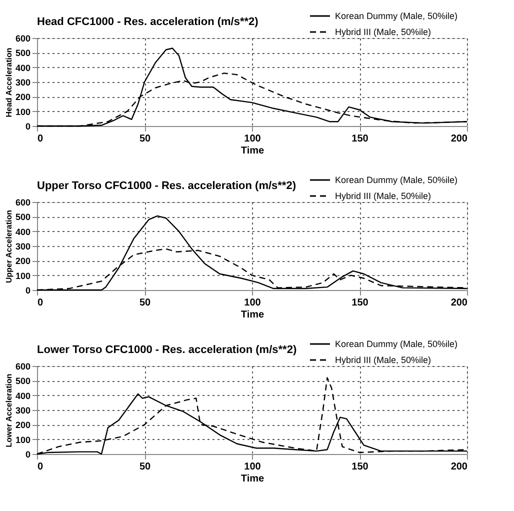 The width and height of the screenshot is (514, 511). Describe the element at coordinates (9, 247) in the screenshot. I see `y-axis-title: Upper Acceleration` at that location.